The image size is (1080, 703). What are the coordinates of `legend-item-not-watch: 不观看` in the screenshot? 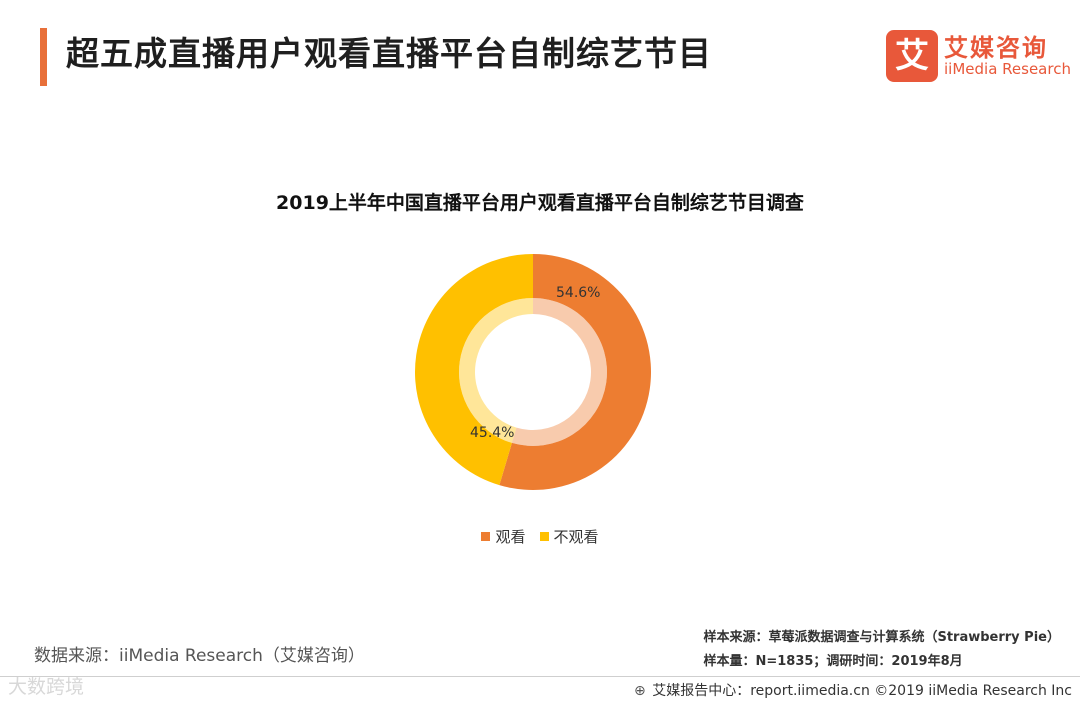 It's located at (569, 536).